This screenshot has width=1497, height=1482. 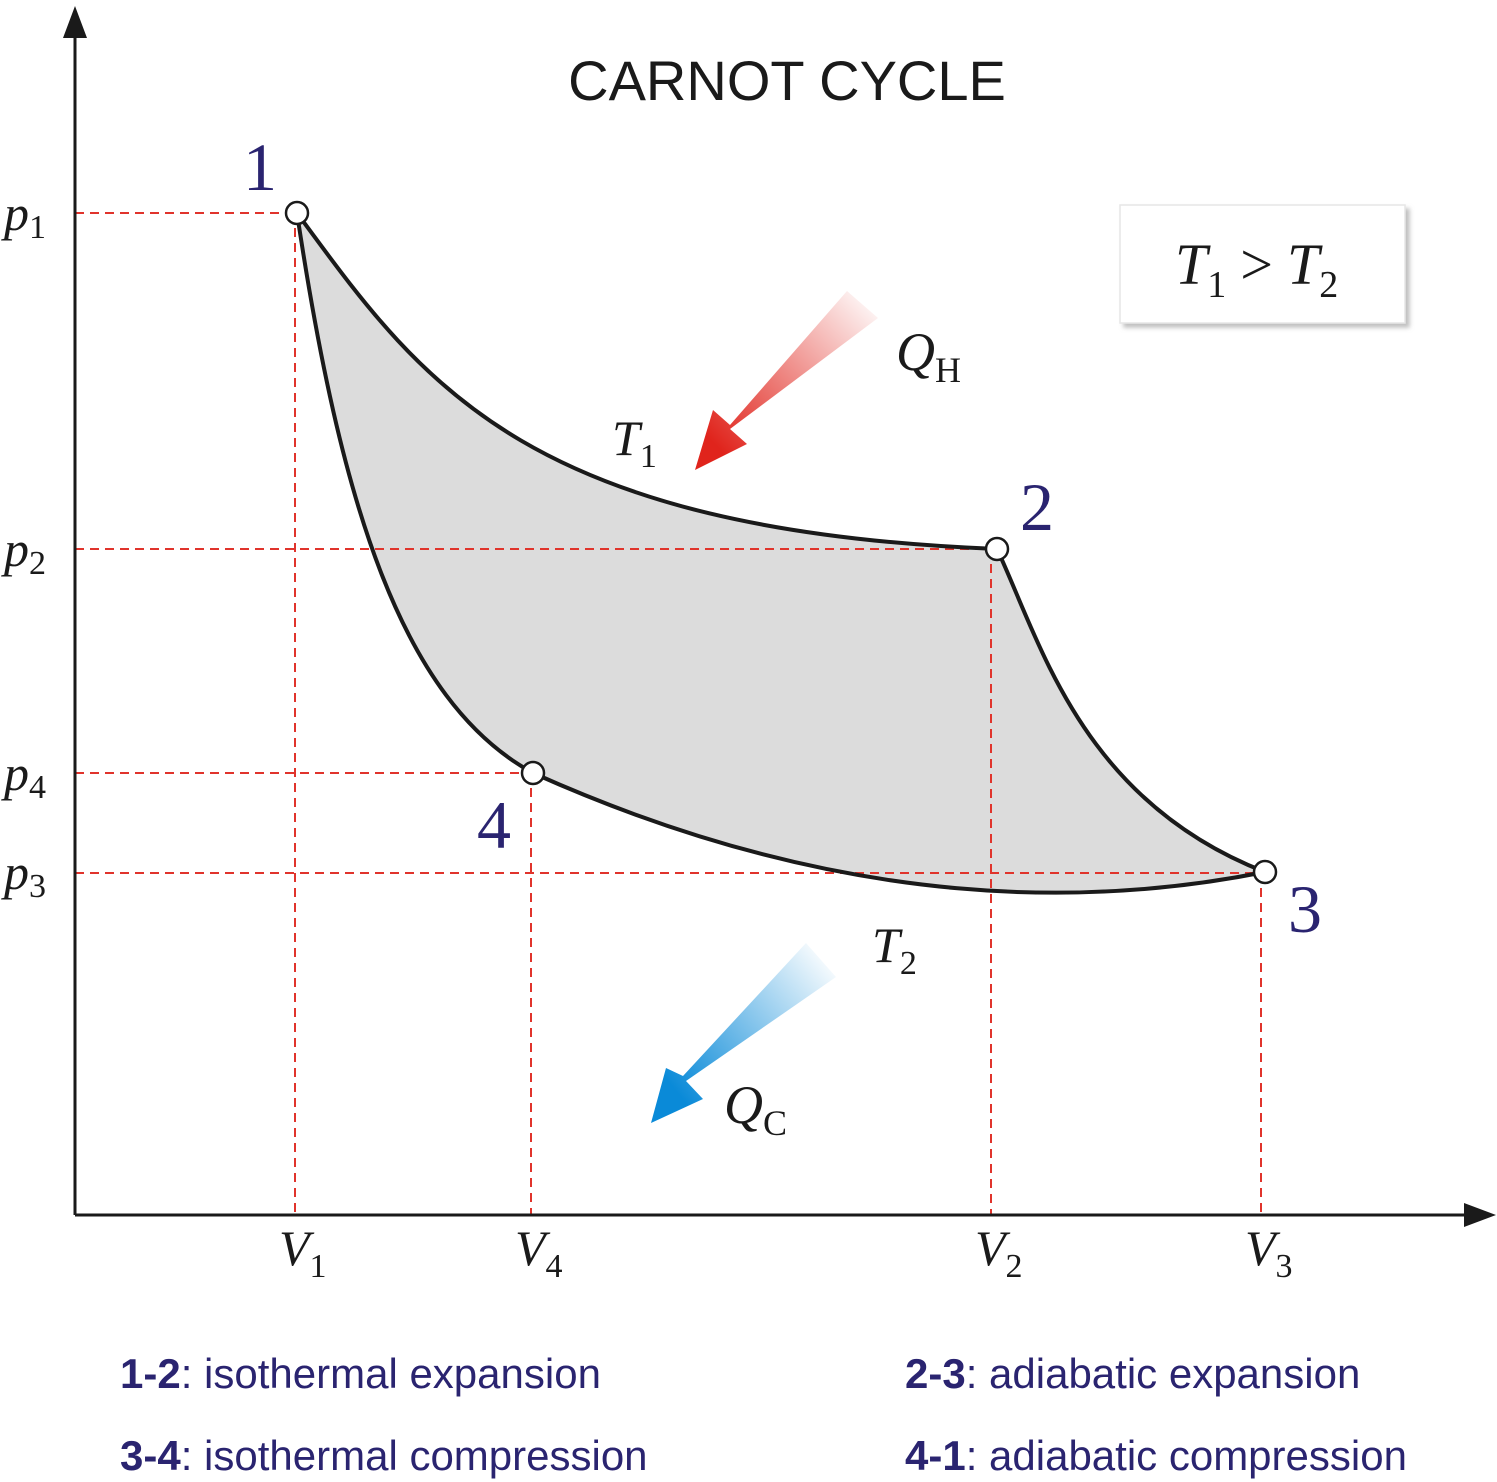 What do you see at coordinates (786, 380) in the screenshot?
I see `heat-in-arrow-icon` at bounding box center [786, 380].